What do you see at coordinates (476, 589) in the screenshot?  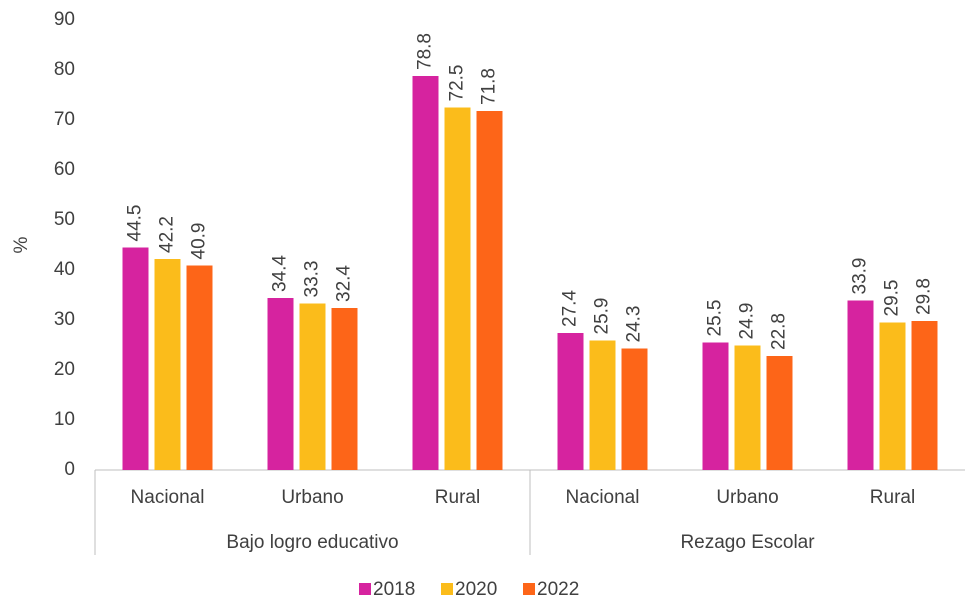 I see `legend-label: 2020` at bounding box center [476, 589].